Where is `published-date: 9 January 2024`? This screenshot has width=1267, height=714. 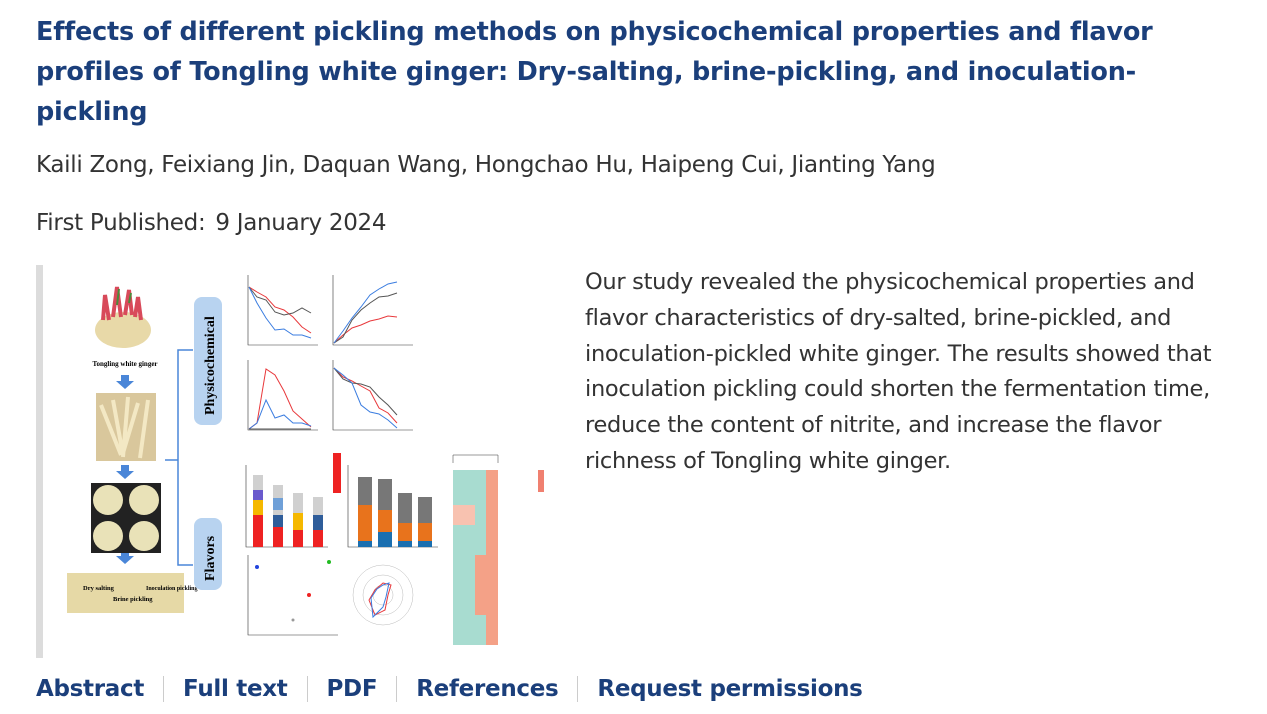
published-date: 9 January 2024 is located at coordinates (301, 223).